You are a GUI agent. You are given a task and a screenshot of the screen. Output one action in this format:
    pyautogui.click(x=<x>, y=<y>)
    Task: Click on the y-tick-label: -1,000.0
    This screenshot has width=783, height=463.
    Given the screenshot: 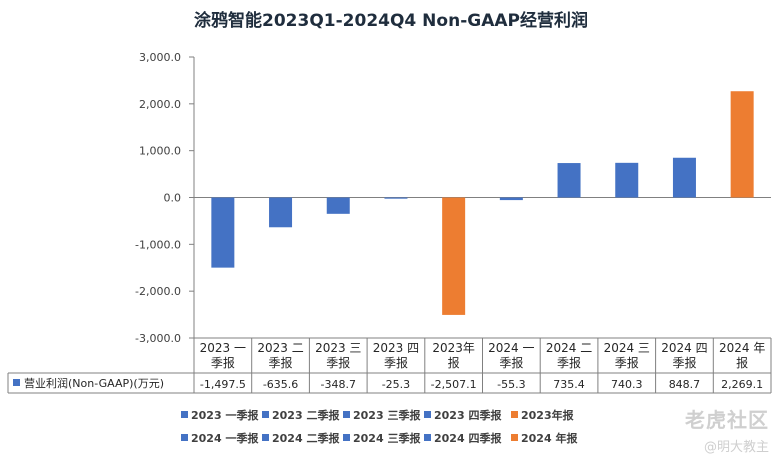 What is the action you would take?
    pyautogui.click(x=158, y=244)
    